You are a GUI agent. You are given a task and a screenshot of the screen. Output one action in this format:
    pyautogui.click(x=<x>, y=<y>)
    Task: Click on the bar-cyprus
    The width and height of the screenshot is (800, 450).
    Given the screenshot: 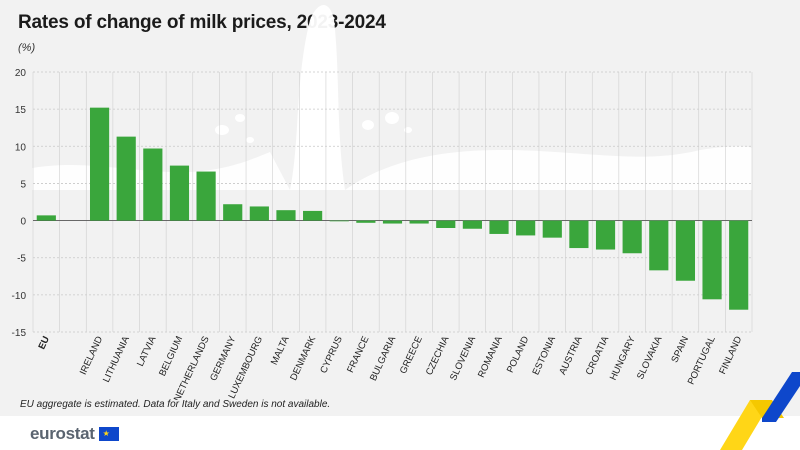 What is the action you would take?
    pyautogui.click(x=339, y=221)
    